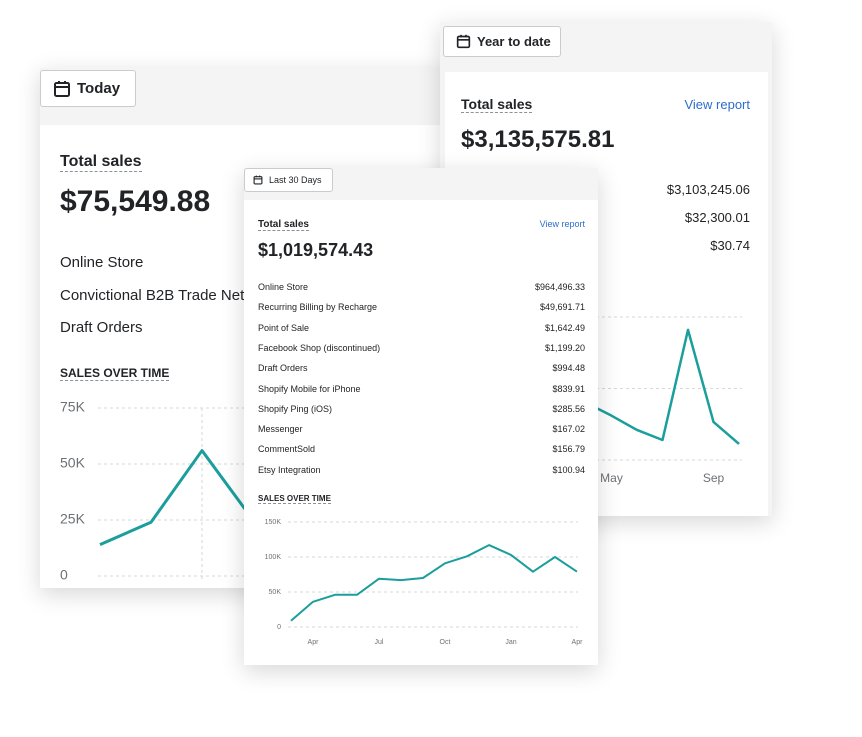  Describe the element at coordinates (318, 307) in the screenshot. I see `row-label: Recurring Billing by Recharge` at that location.